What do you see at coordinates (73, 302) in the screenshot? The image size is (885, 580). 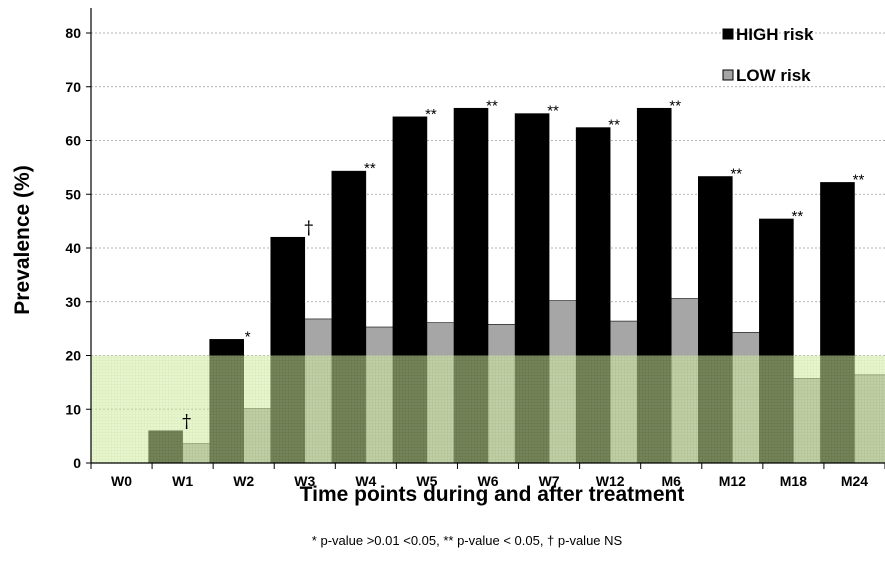 I see `y-tick-label-3: 30` at bounding box center [73, 302].